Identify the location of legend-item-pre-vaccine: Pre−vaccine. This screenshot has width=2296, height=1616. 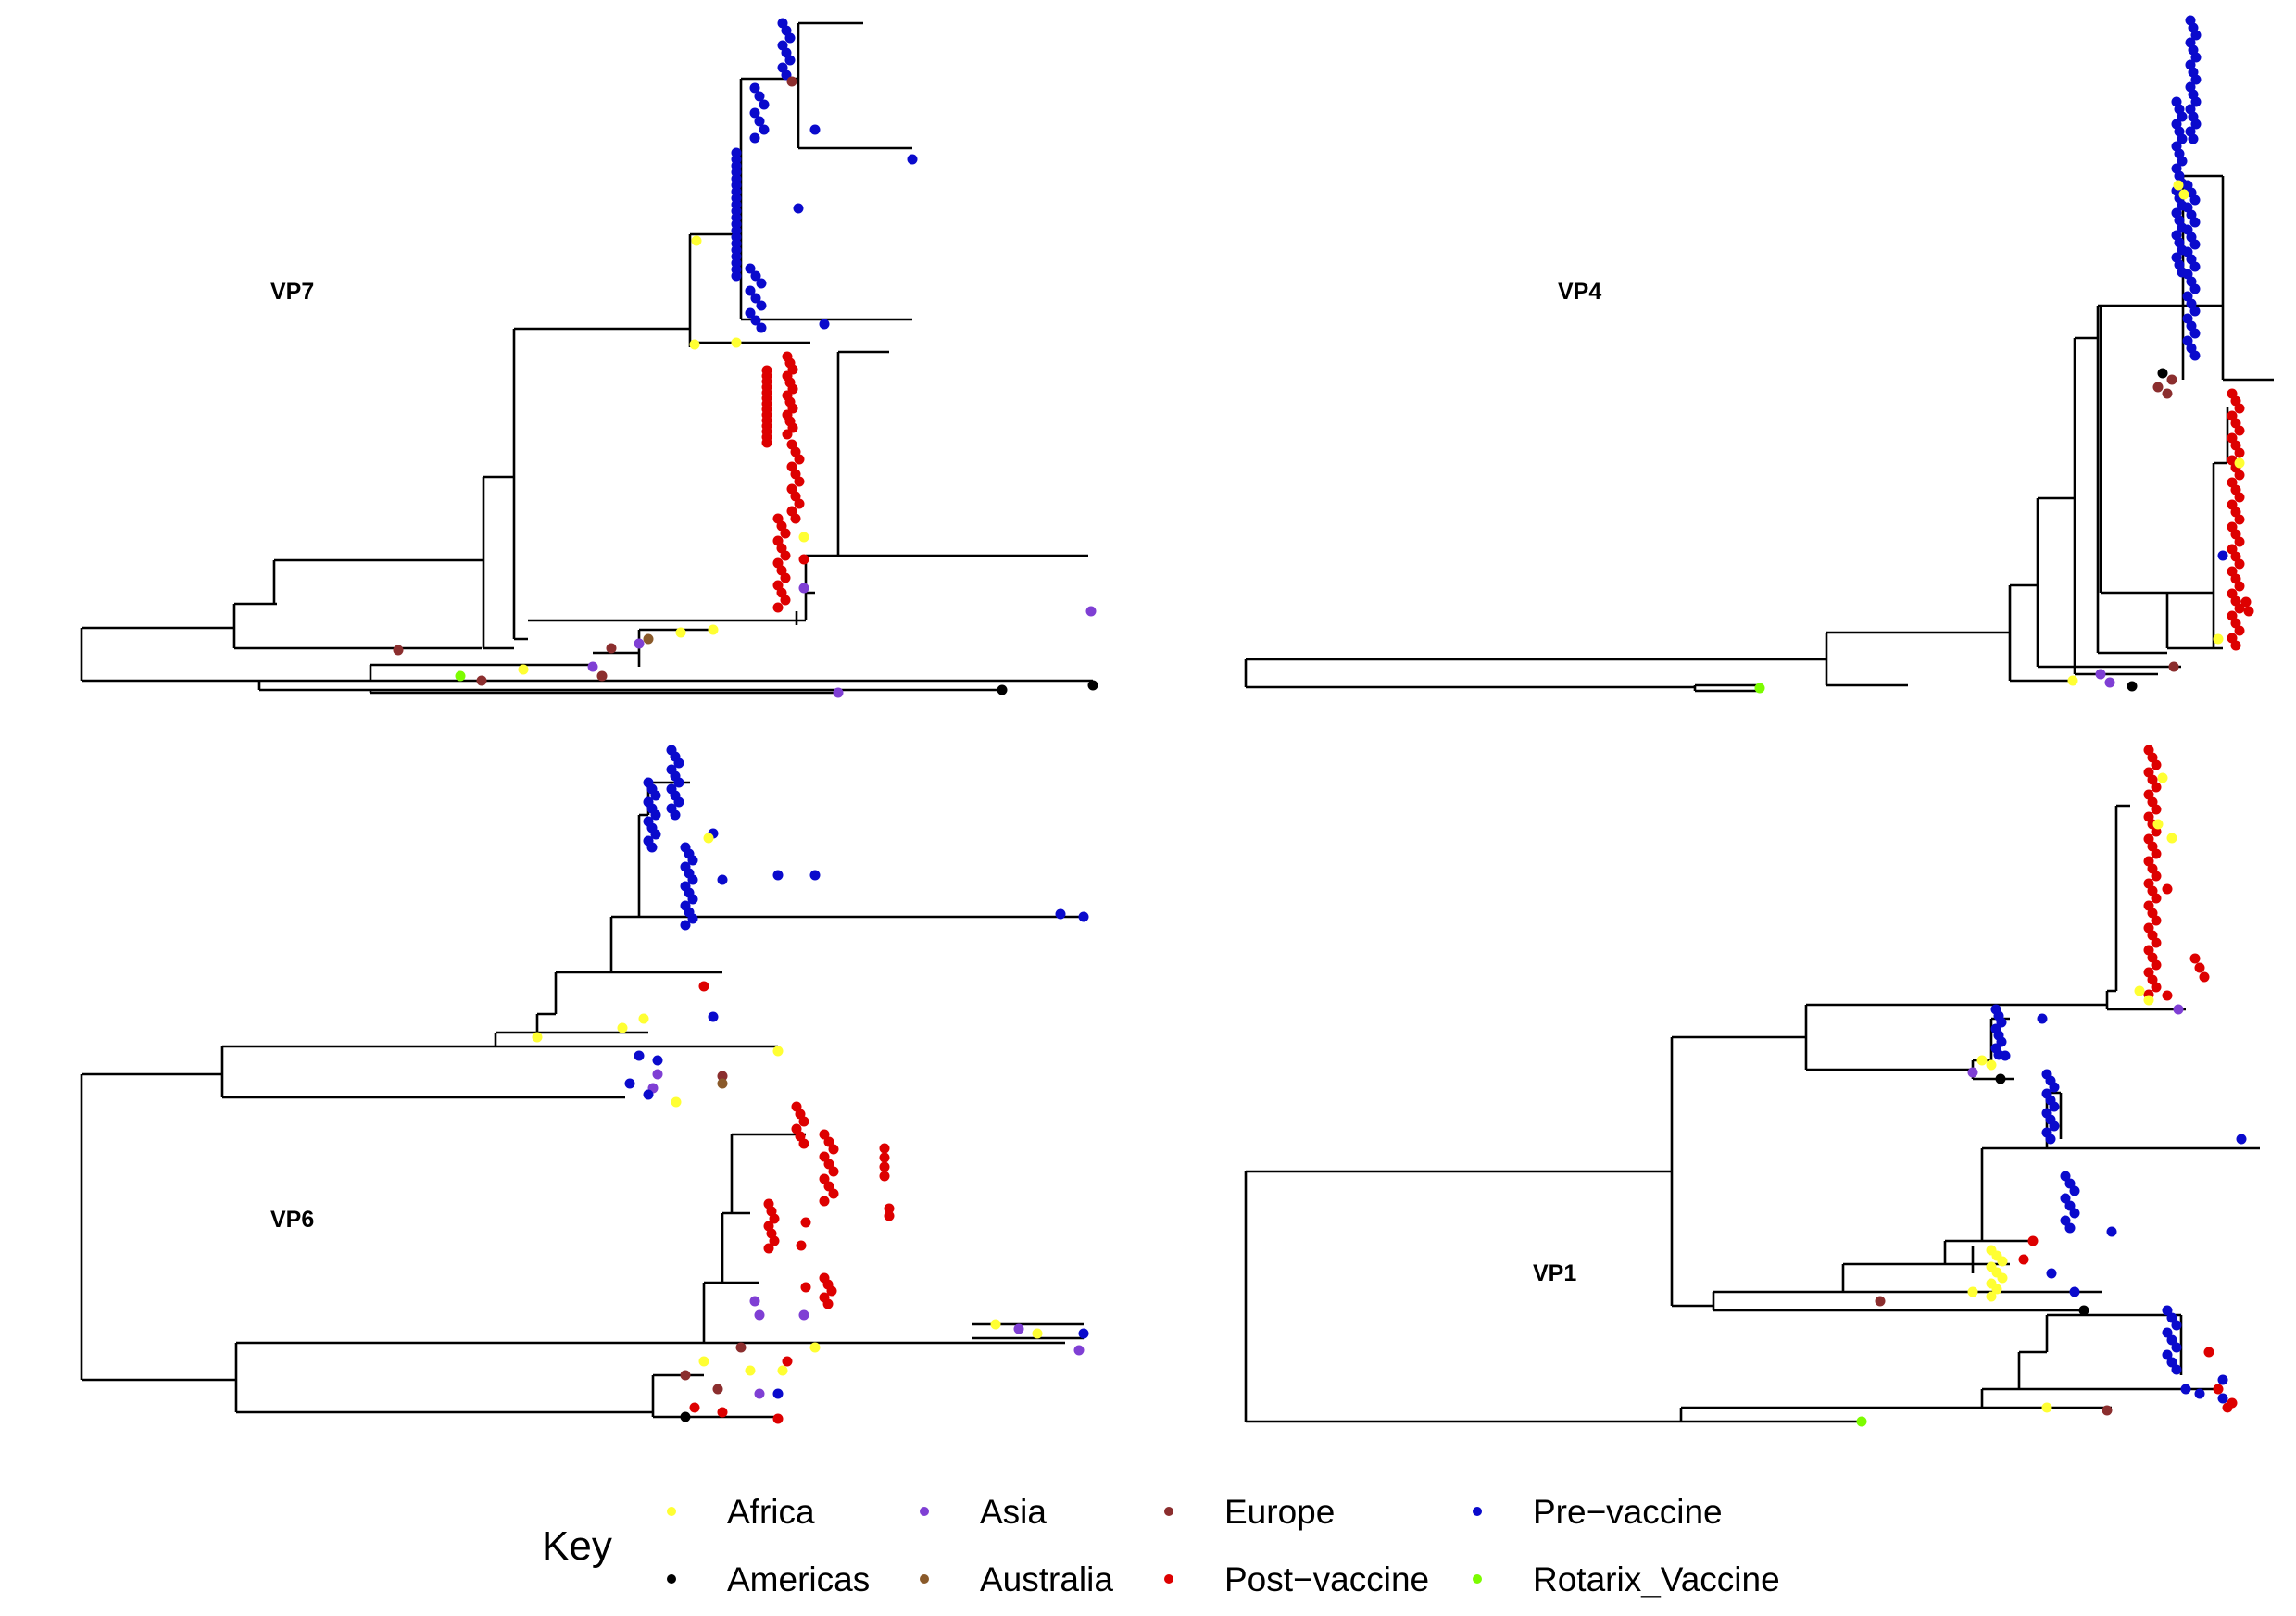
(1598, 1512).